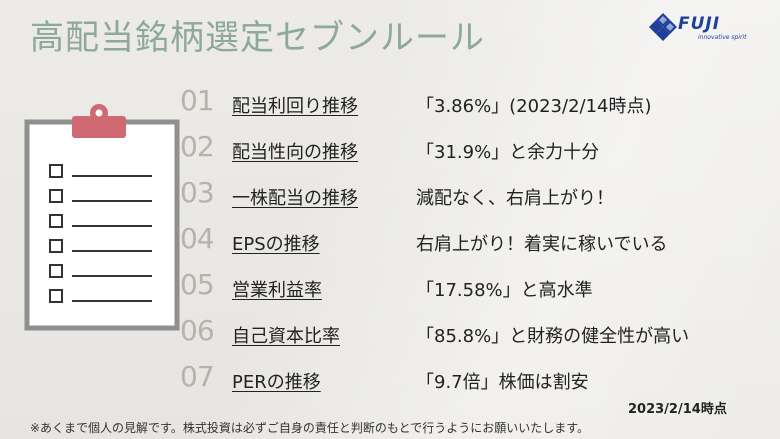 The height and width of the screenshot is (439, 780). Describe the element at coordinates (197, 146) in the screenshot. I see `rule-number: 02` at that location.